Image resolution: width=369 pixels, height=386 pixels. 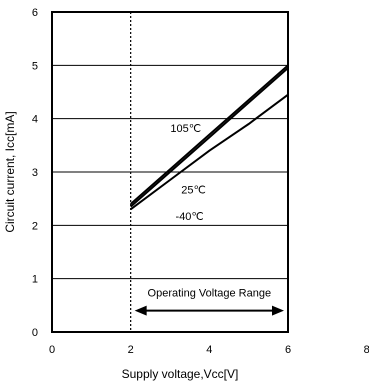 I want to click on range-arrow-right-head, so click(x=278, y=310).